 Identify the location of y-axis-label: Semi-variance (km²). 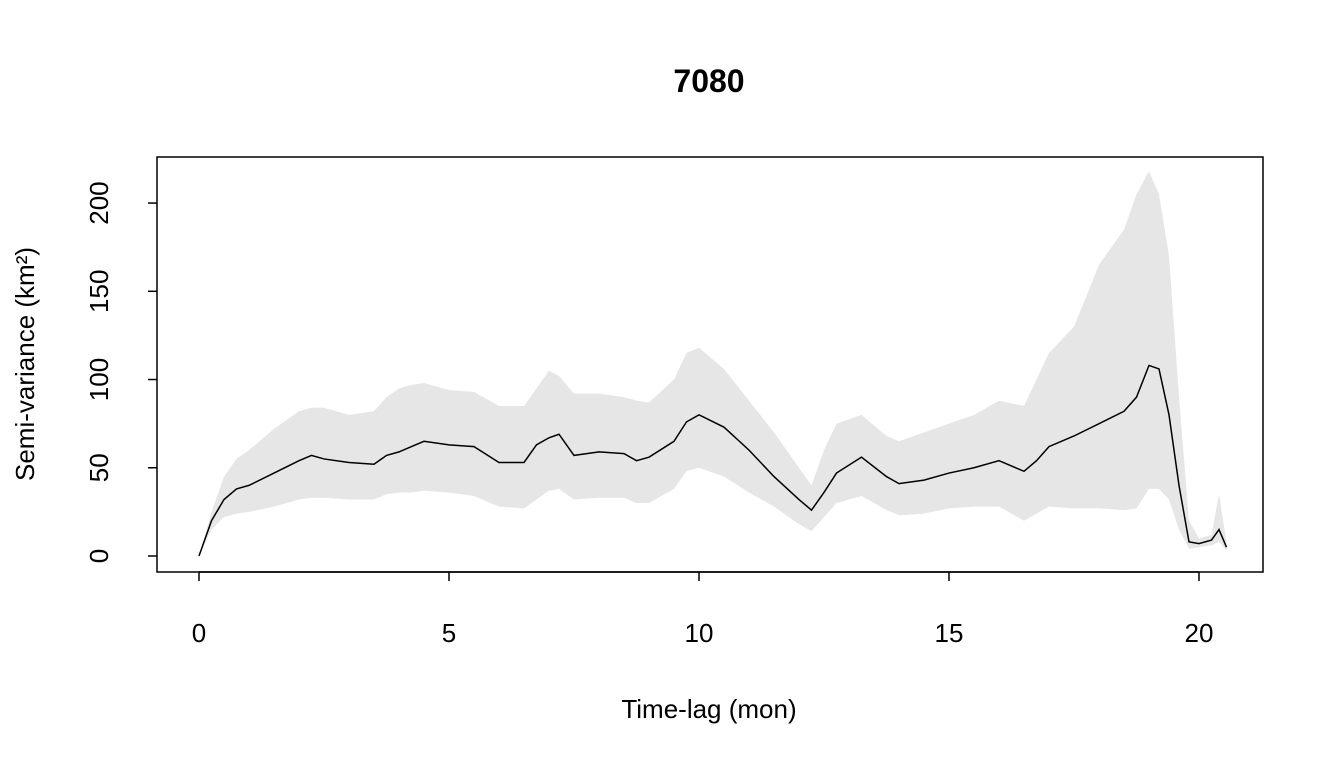
(25, 364).